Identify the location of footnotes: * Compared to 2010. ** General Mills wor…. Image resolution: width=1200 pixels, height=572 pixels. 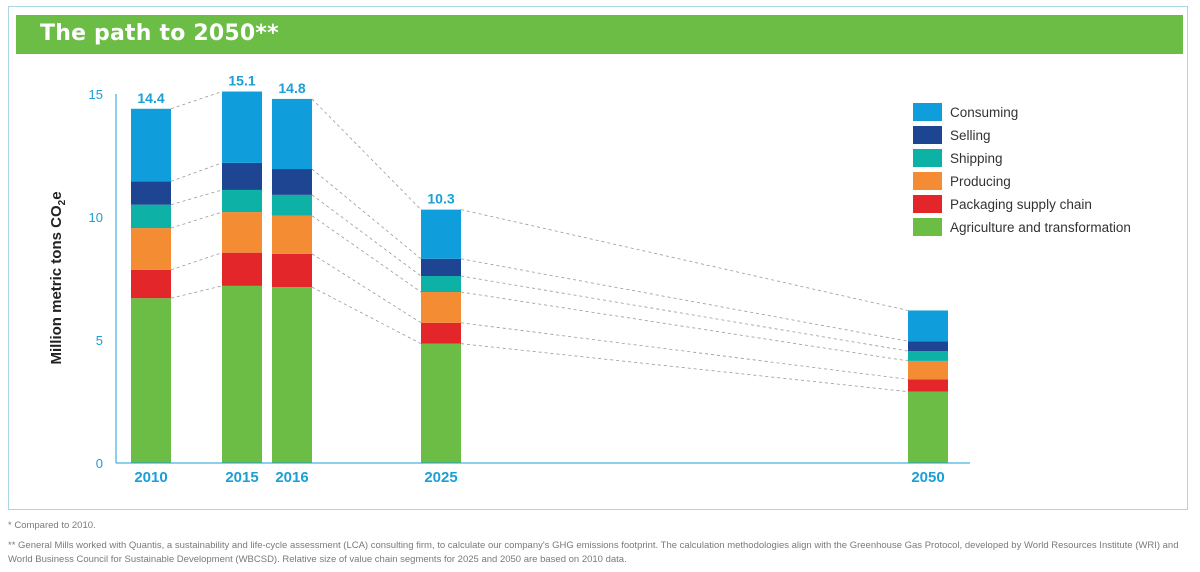
(598, 543).